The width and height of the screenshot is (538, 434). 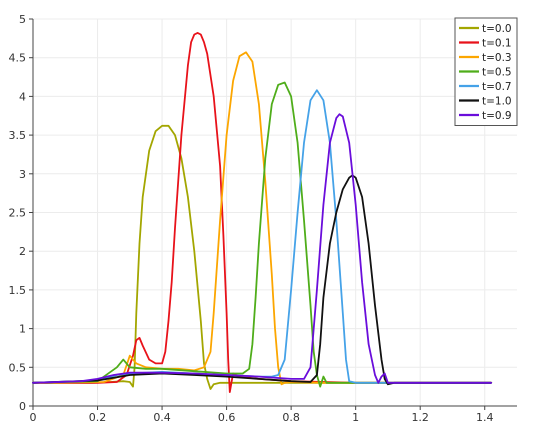 I want to click on y-tick-label: 3.5, so click(x=18, y=135).